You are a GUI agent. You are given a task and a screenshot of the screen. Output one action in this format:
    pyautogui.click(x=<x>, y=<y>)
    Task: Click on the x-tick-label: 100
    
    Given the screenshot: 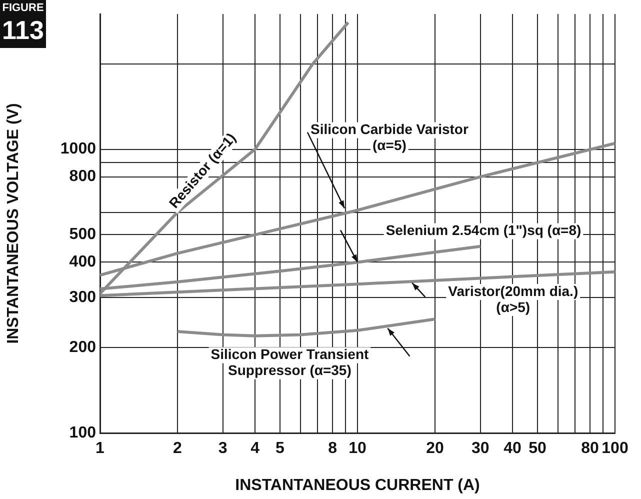 What is the action you would take?
    pyautogui.click(x=615, y=449)
    